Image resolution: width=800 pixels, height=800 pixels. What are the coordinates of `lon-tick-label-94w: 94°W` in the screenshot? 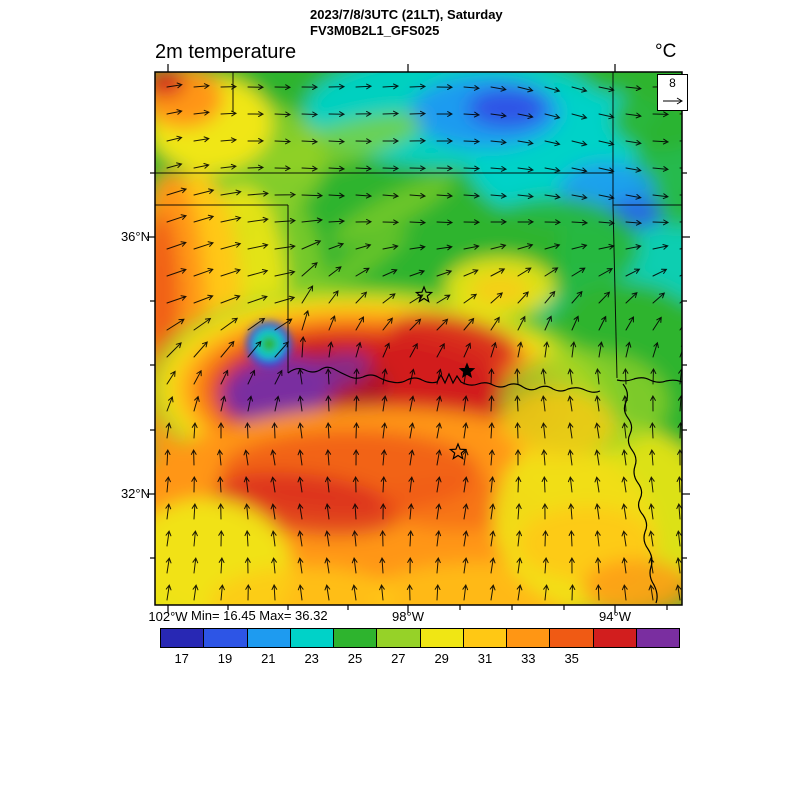 It's located at (615, 616).